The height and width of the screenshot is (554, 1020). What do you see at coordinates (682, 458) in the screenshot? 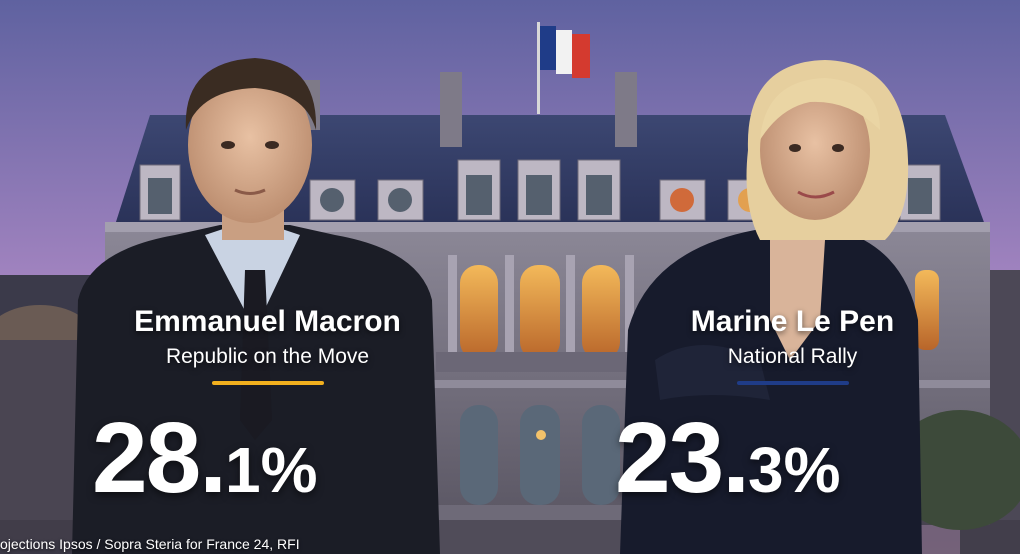
I see `percent-integer: 23.` at bounding box center [682, 458].